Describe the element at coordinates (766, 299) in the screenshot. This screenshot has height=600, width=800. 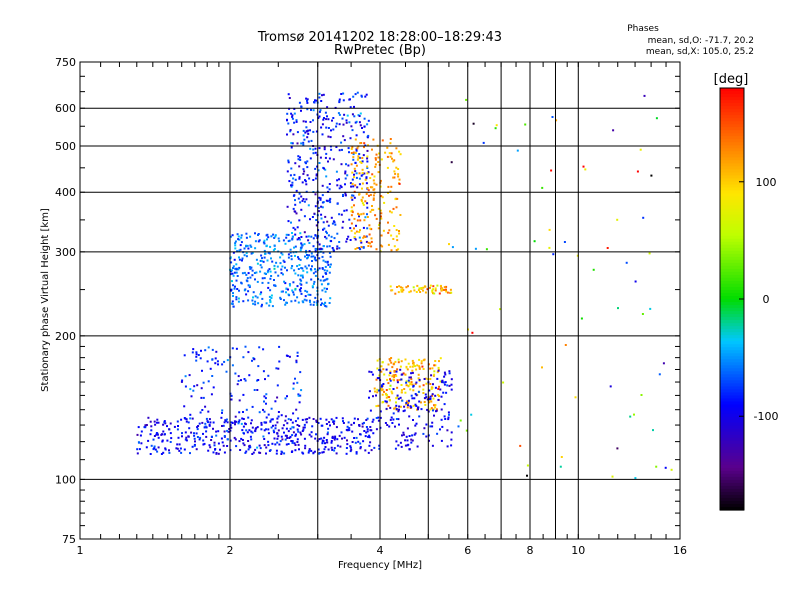
I see `colorbar-tick-label: 0` at that location.